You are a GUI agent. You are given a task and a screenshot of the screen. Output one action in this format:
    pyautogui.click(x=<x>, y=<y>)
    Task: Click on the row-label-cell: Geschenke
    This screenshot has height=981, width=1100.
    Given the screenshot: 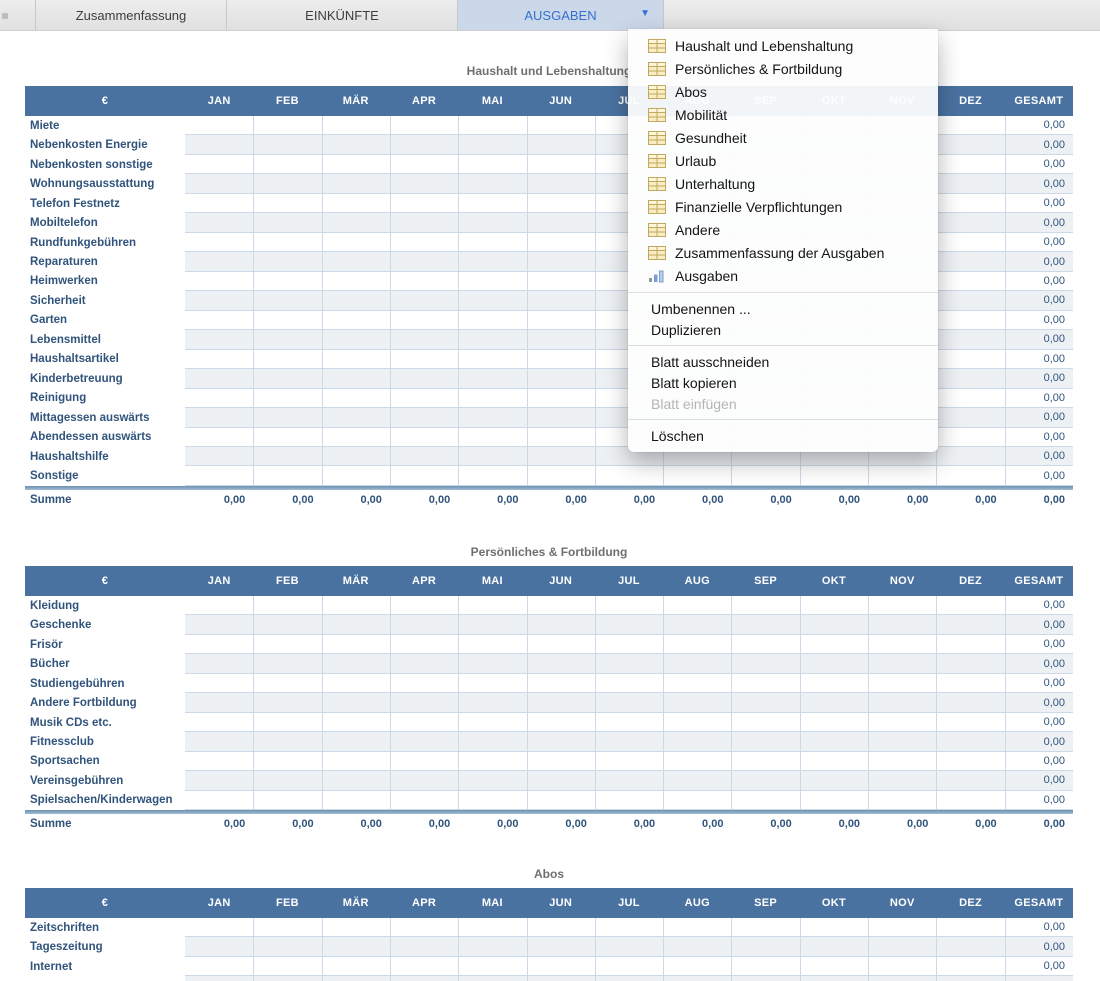 What is the action you would take?
    pyautogui.click(x=61, y=625)
    